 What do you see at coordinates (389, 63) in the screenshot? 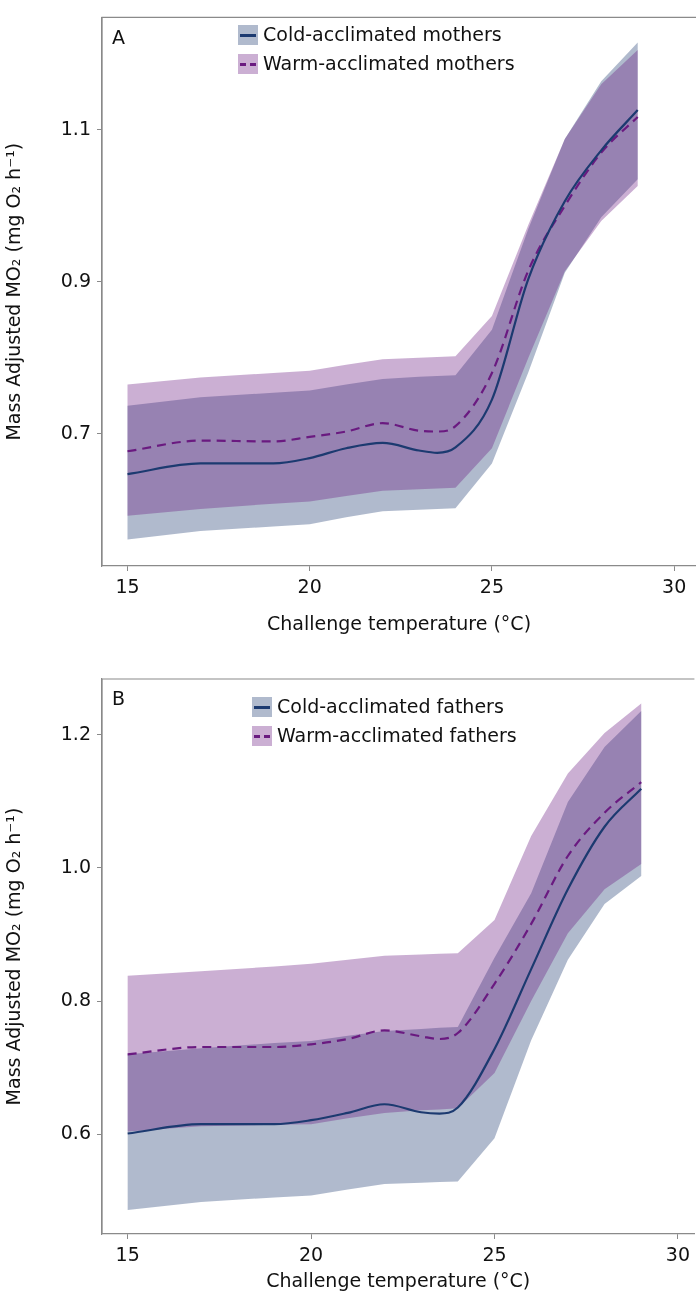
I see `legend-label: Warm-acclimated mothers` at bounding box center [389, 63].